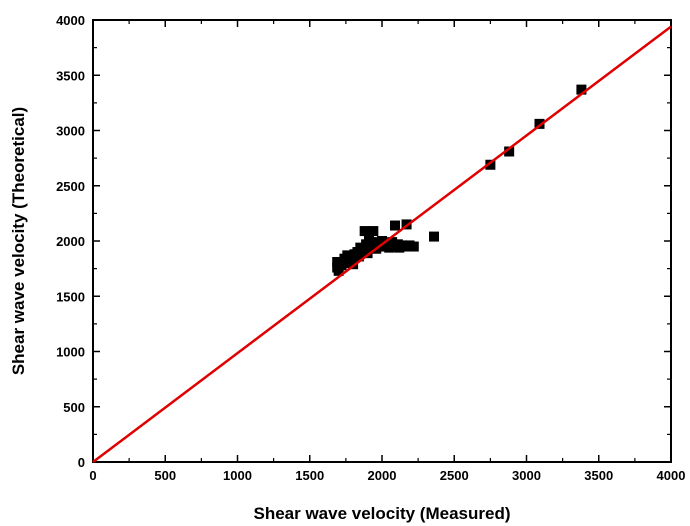  I want to click on x-axis-tick-labels: 0 500 1000 1500 2000 2500 3000 3500 4000, so click(387, 475).